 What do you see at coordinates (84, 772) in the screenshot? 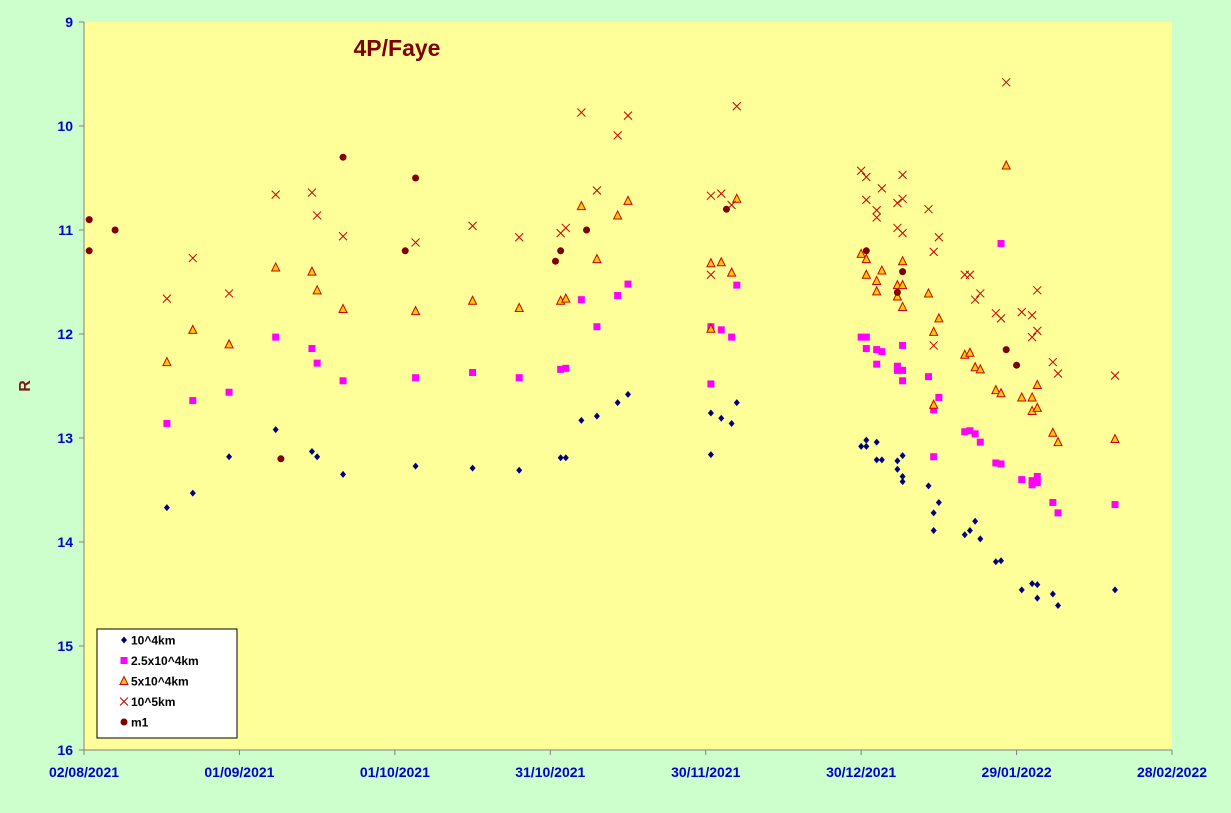
I see `x-tick-label: 02/08/2021` at bounding box center [84, 772].